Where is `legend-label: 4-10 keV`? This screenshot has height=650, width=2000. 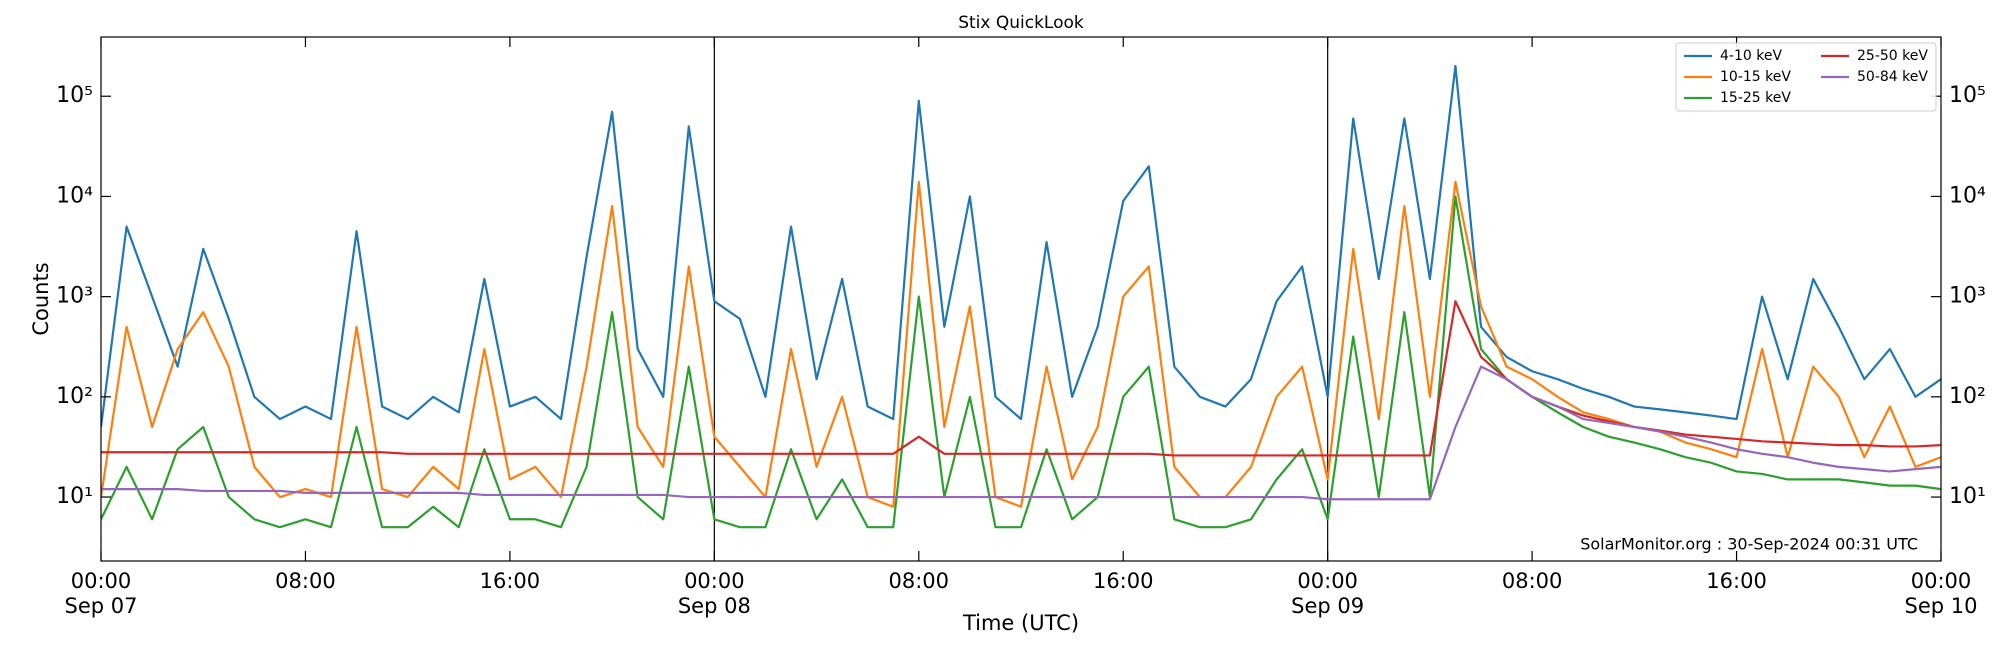 legend-label: 4-10 keV is located at coordinates (1751, 56).